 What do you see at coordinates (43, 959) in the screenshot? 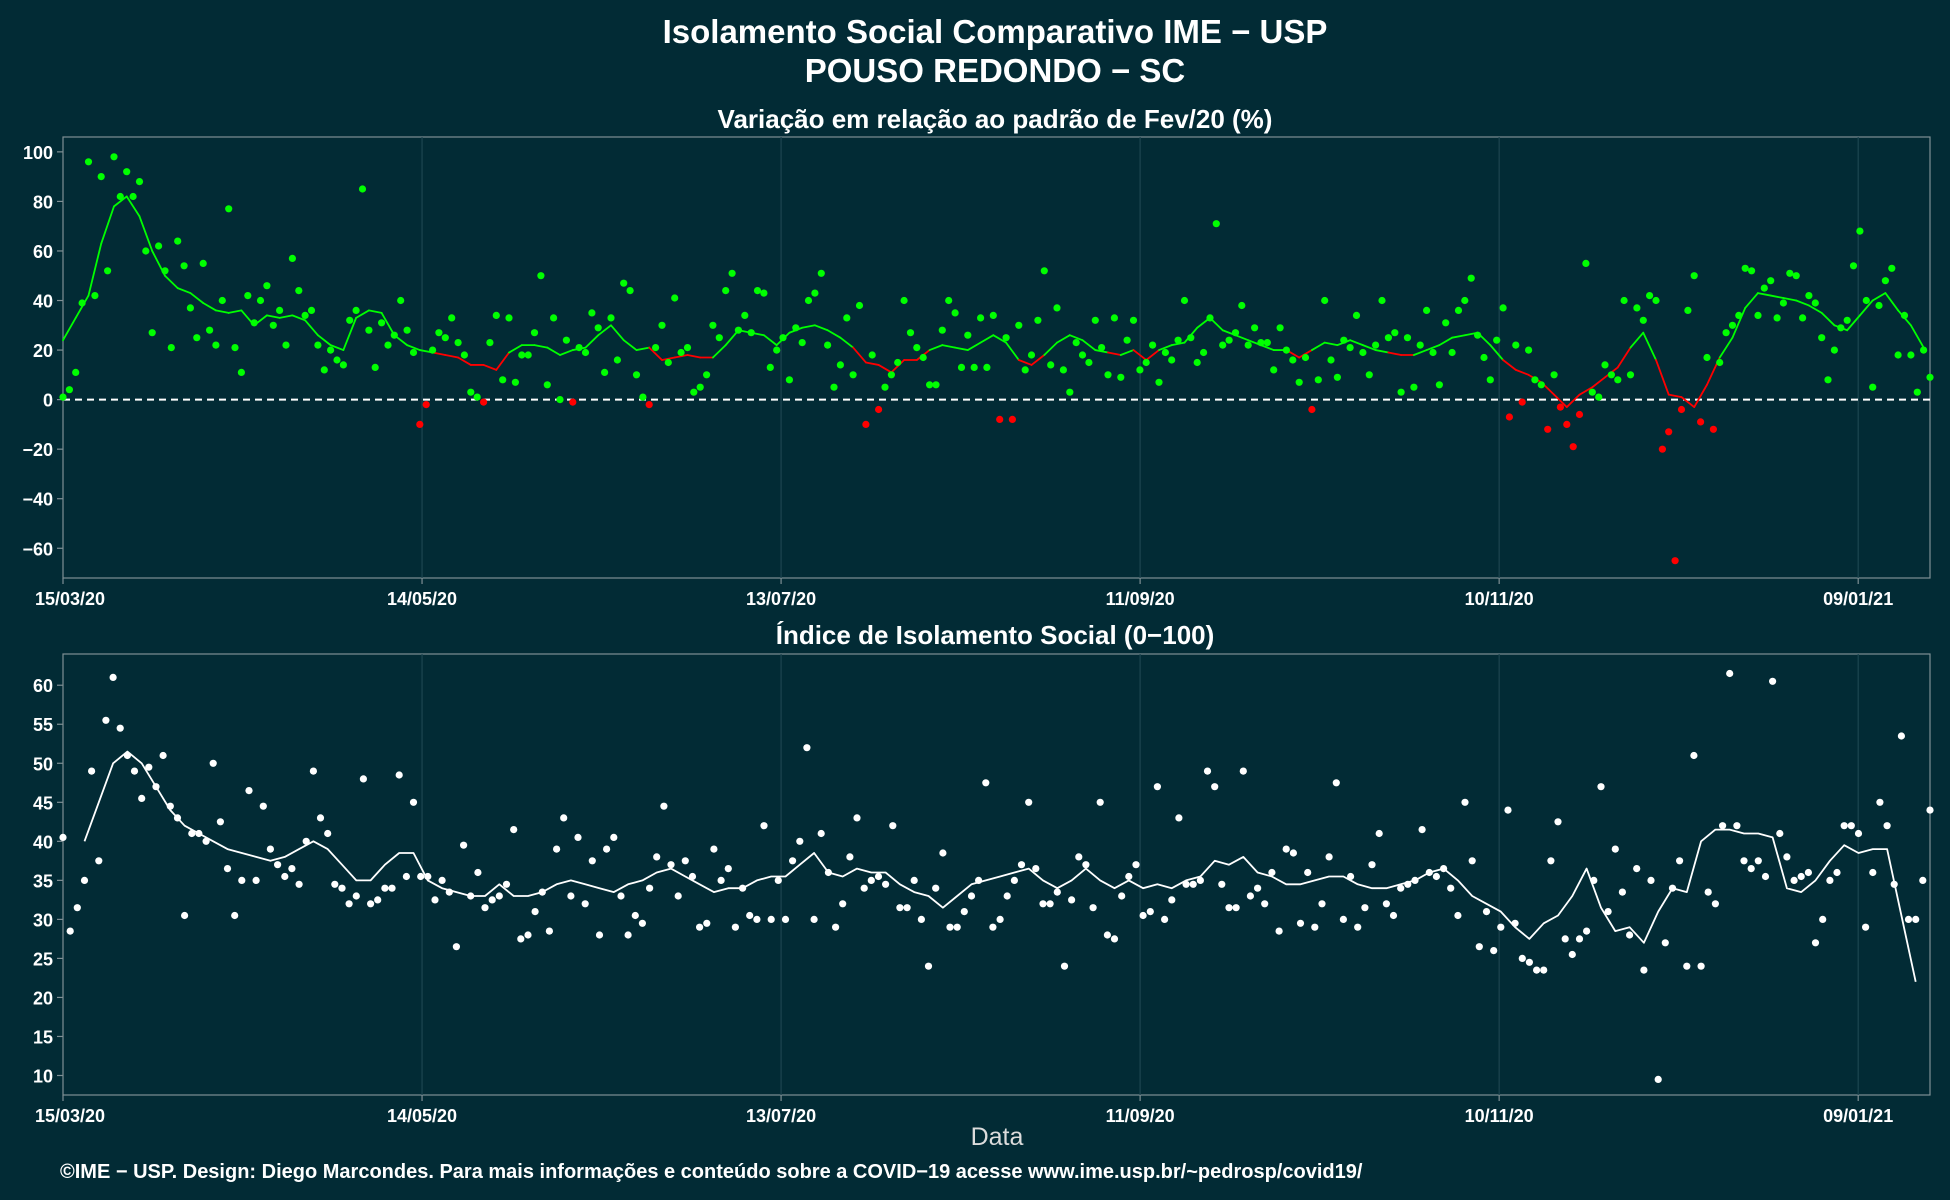
I see `index-ytick-label: 25` at bounding box center [43, 959].